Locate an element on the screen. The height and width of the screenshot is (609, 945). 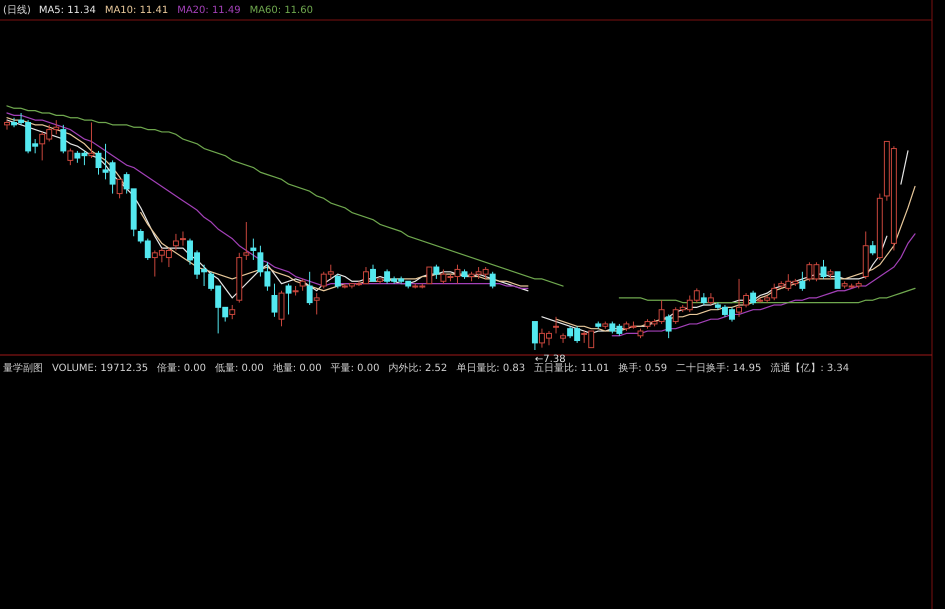
title: (日线) is located at coordinates (17, 10).